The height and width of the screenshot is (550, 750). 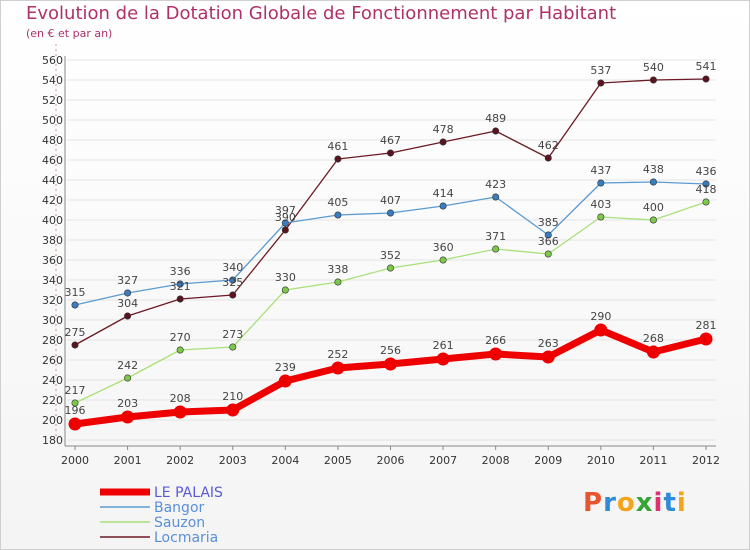 I want to click on logo-letter: x, so click(x=644, y=503).